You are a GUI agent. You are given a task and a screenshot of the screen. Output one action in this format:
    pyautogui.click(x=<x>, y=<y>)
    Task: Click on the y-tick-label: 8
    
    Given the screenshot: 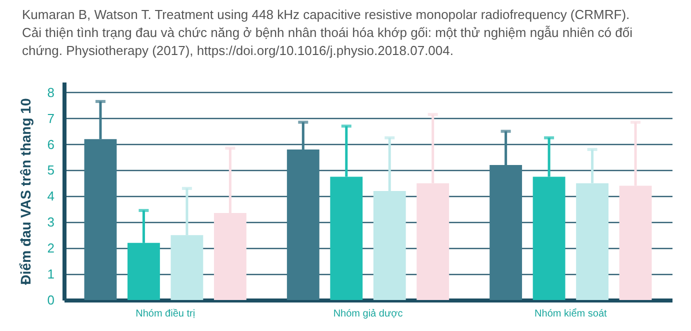 What is the action you would take?
    pyautogui.click(x=50, y=92)
    